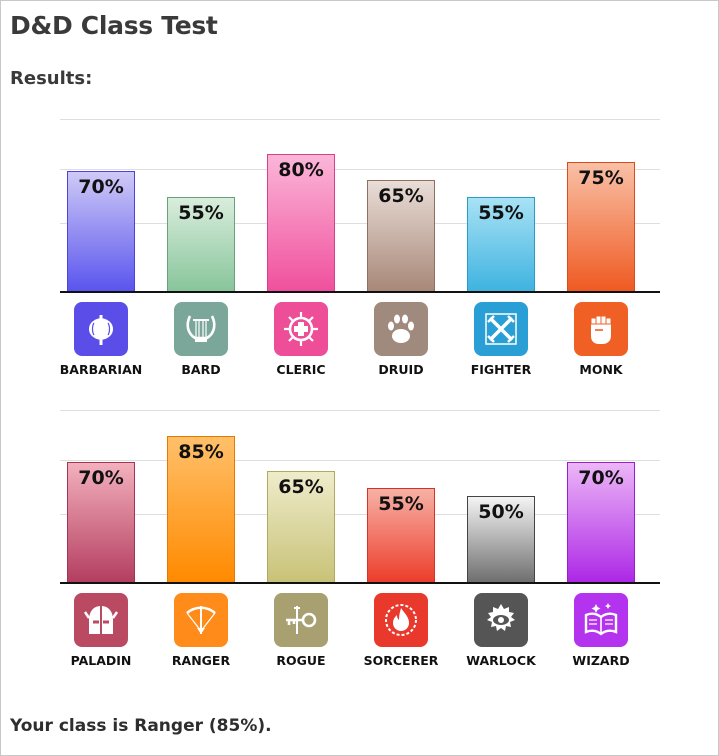 Image resolution: width=719 pixels, height=756 pixels. Describe the element at coordinates (301, 369) in the screenshot. I see `class-label: CLERIC` at that location.